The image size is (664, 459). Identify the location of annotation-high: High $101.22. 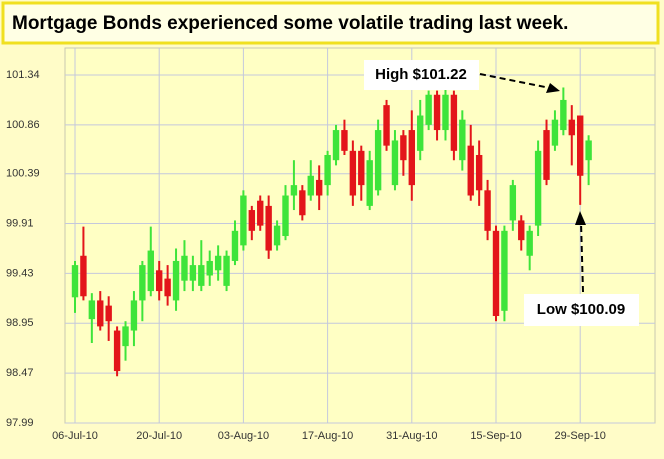
(462, 76).